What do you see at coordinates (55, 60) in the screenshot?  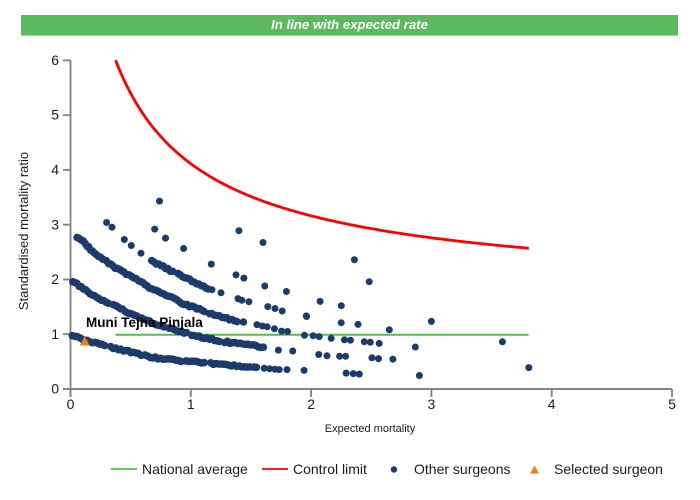 I see `svg-text: 6` at bounding box center [55, 60].